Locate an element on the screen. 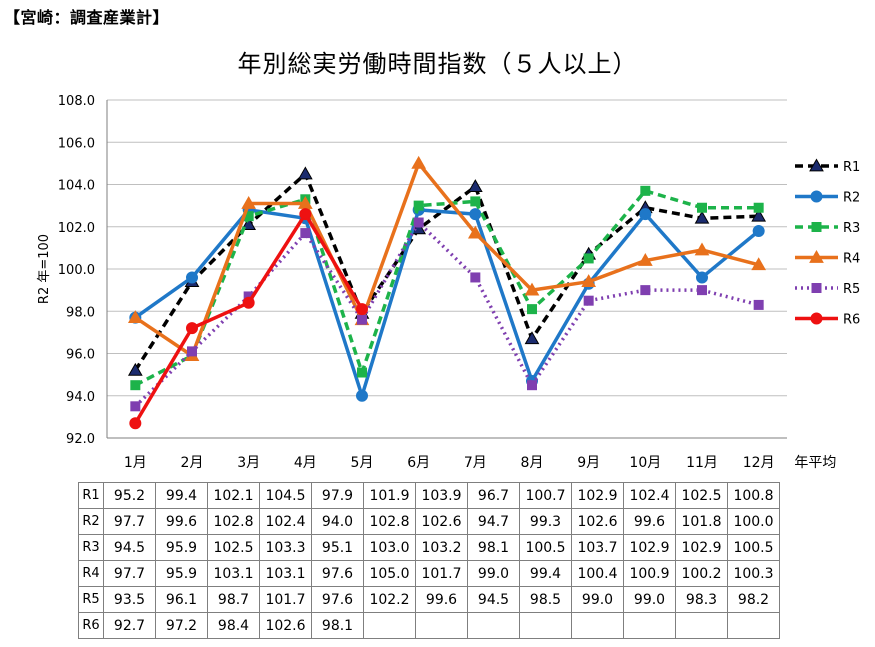 This screenshot has width=875, height=647. table-cell: 98.3 is located at coordinates (701, 599).